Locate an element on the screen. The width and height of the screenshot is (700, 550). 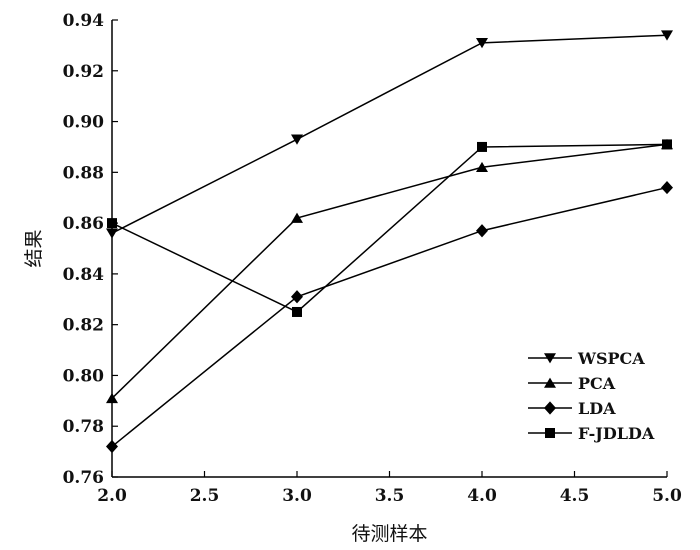
legend-label: LDA is located at coordinates (597, 408).